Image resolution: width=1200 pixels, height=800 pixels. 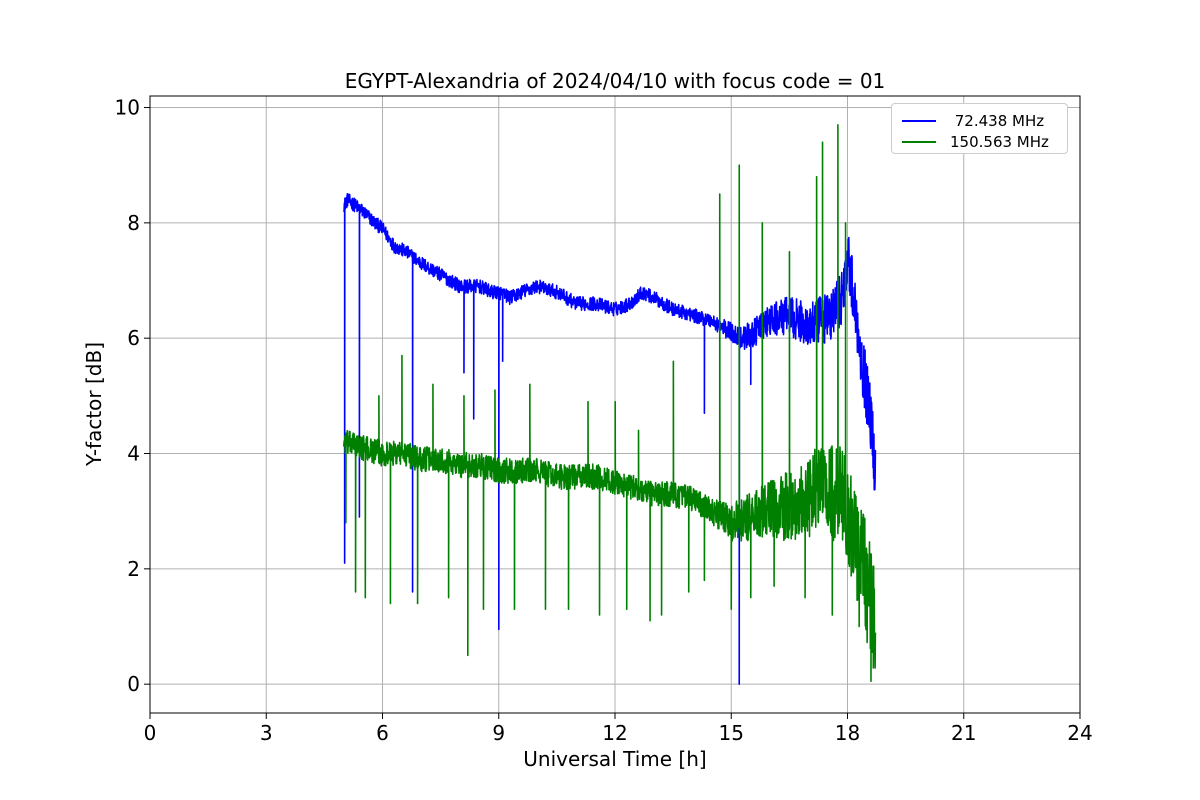 I want to click on legend-item-72mhz: 72.438 MHz, so click(x=973, y=121).